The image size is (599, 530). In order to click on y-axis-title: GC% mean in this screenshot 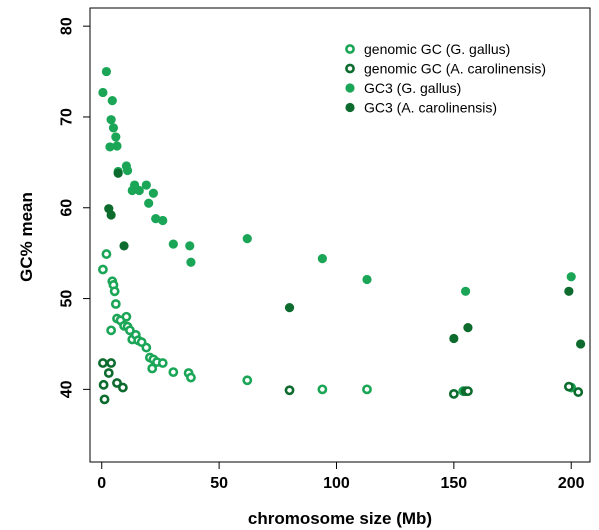, I will do `click(26, 237)`.